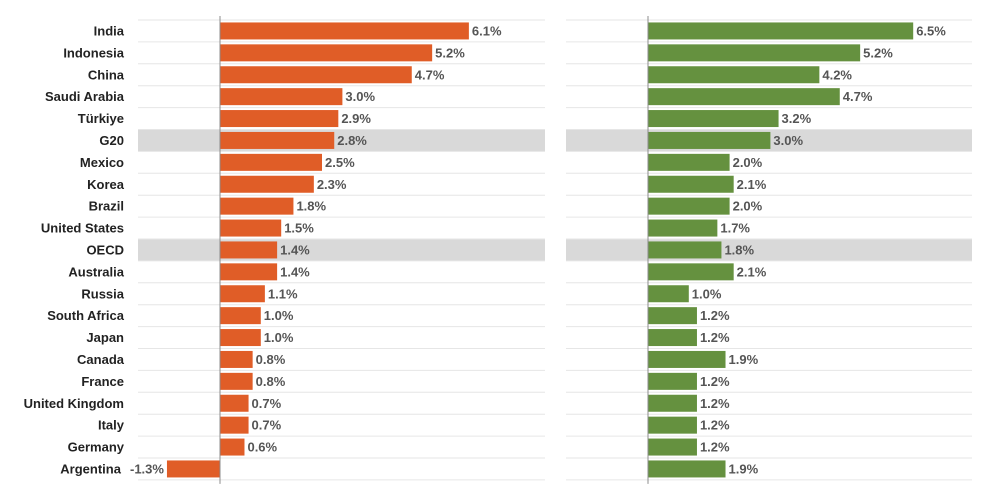  What do you see at coordinates (781, 31) in the screenshot?
I see `bar-india` at bounding box center [781, 31].